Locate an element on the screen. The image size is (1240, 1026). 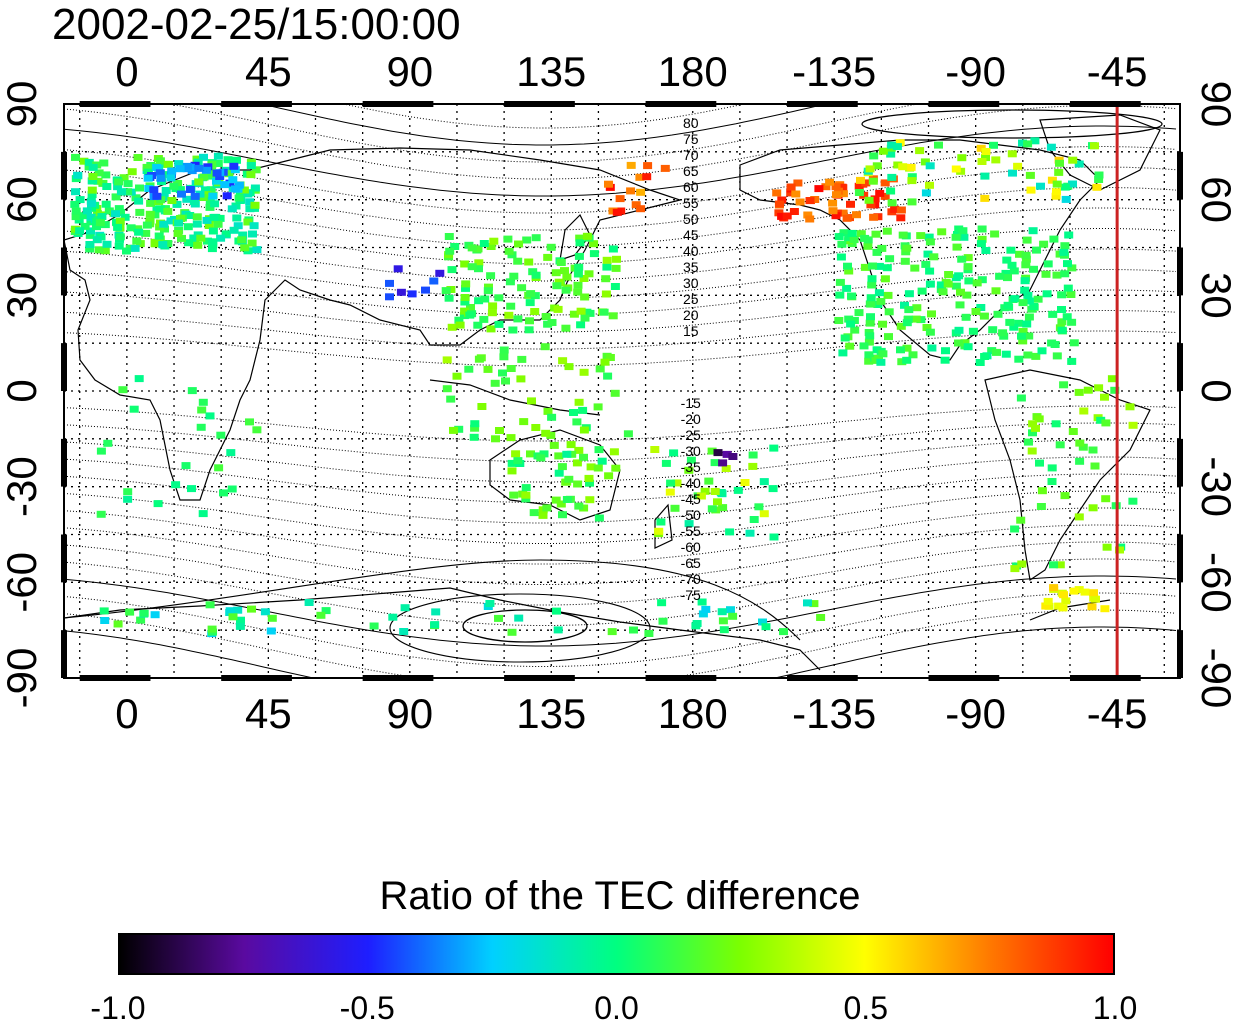
colorbar-tick-label: -0.5 is located at coordinates (367, 1008).